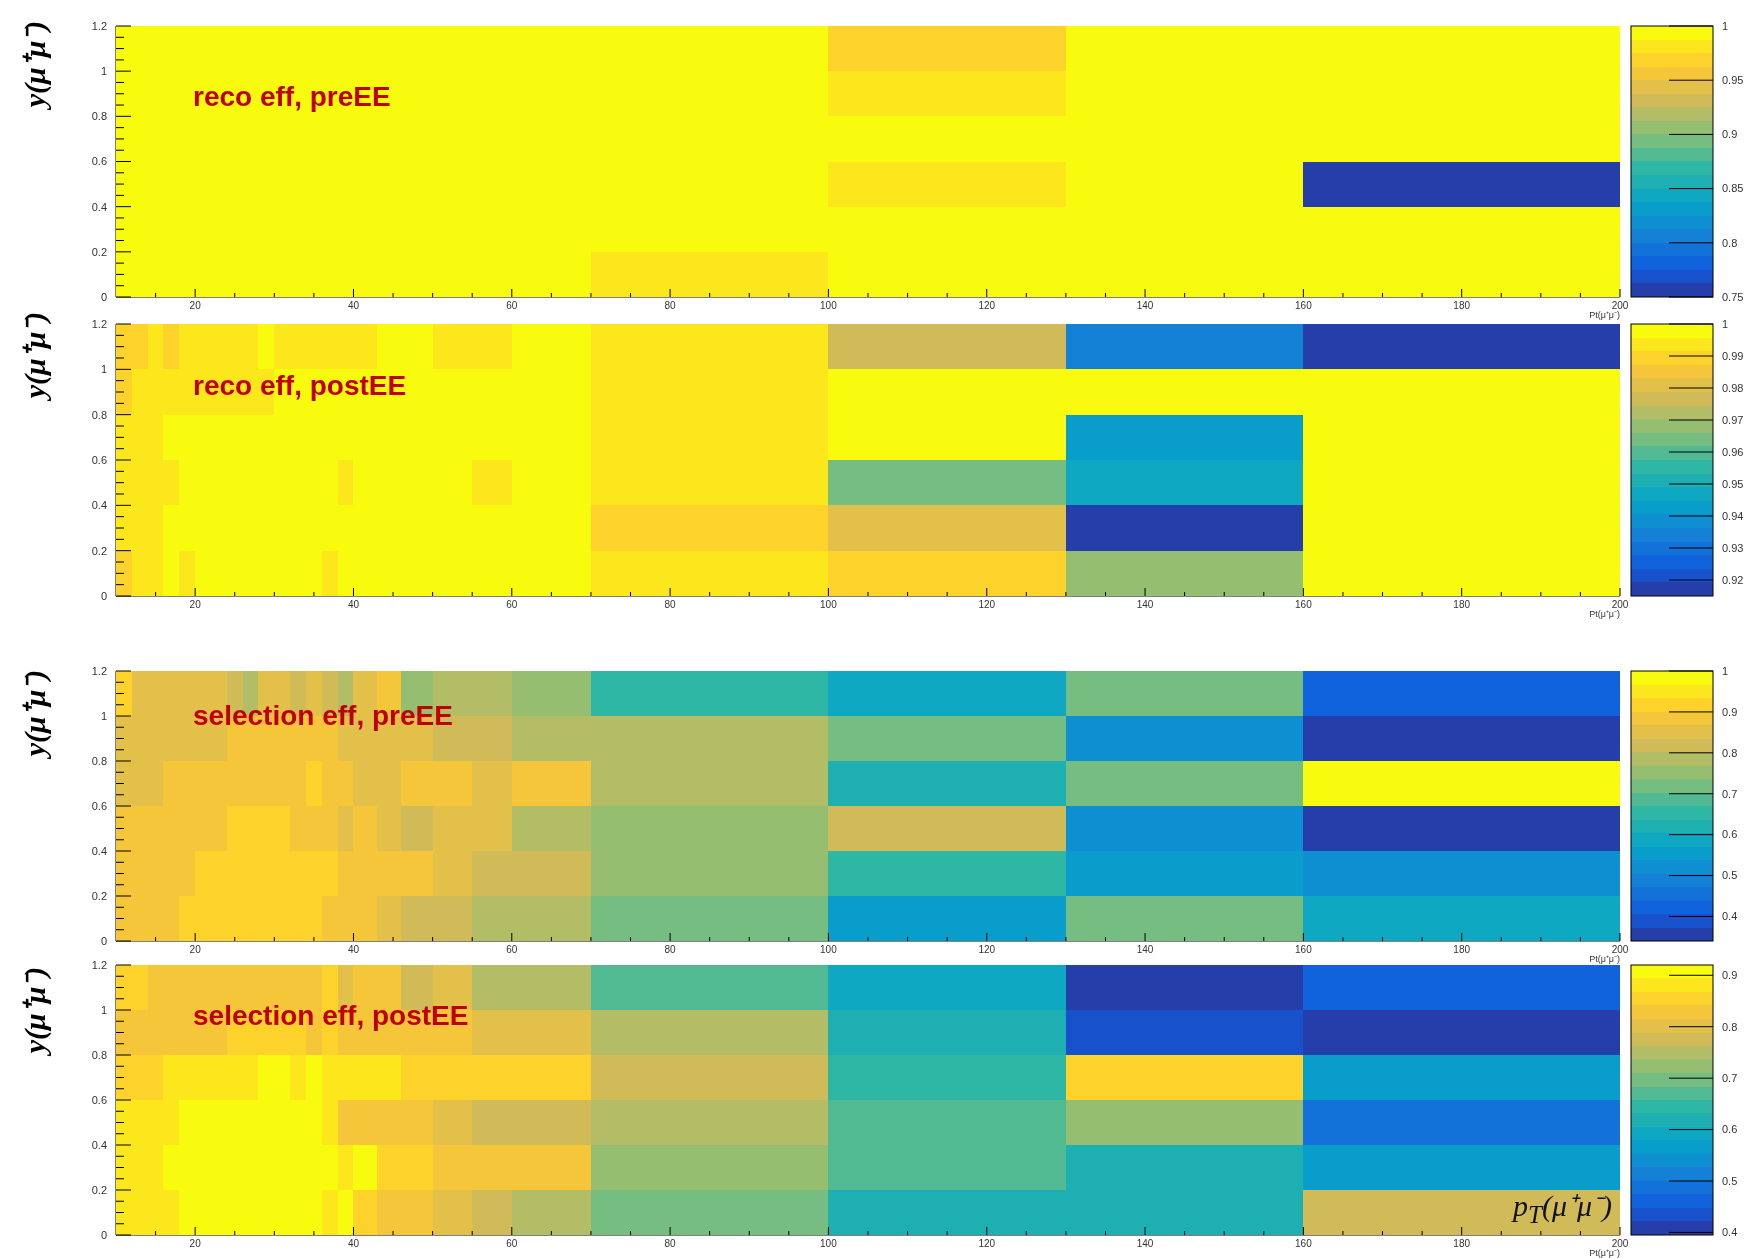  What do you see at coordinates (1733, 515) in the screenshot?
I see `color-bar-label: 0.94` at bounding box center [1733, 515].